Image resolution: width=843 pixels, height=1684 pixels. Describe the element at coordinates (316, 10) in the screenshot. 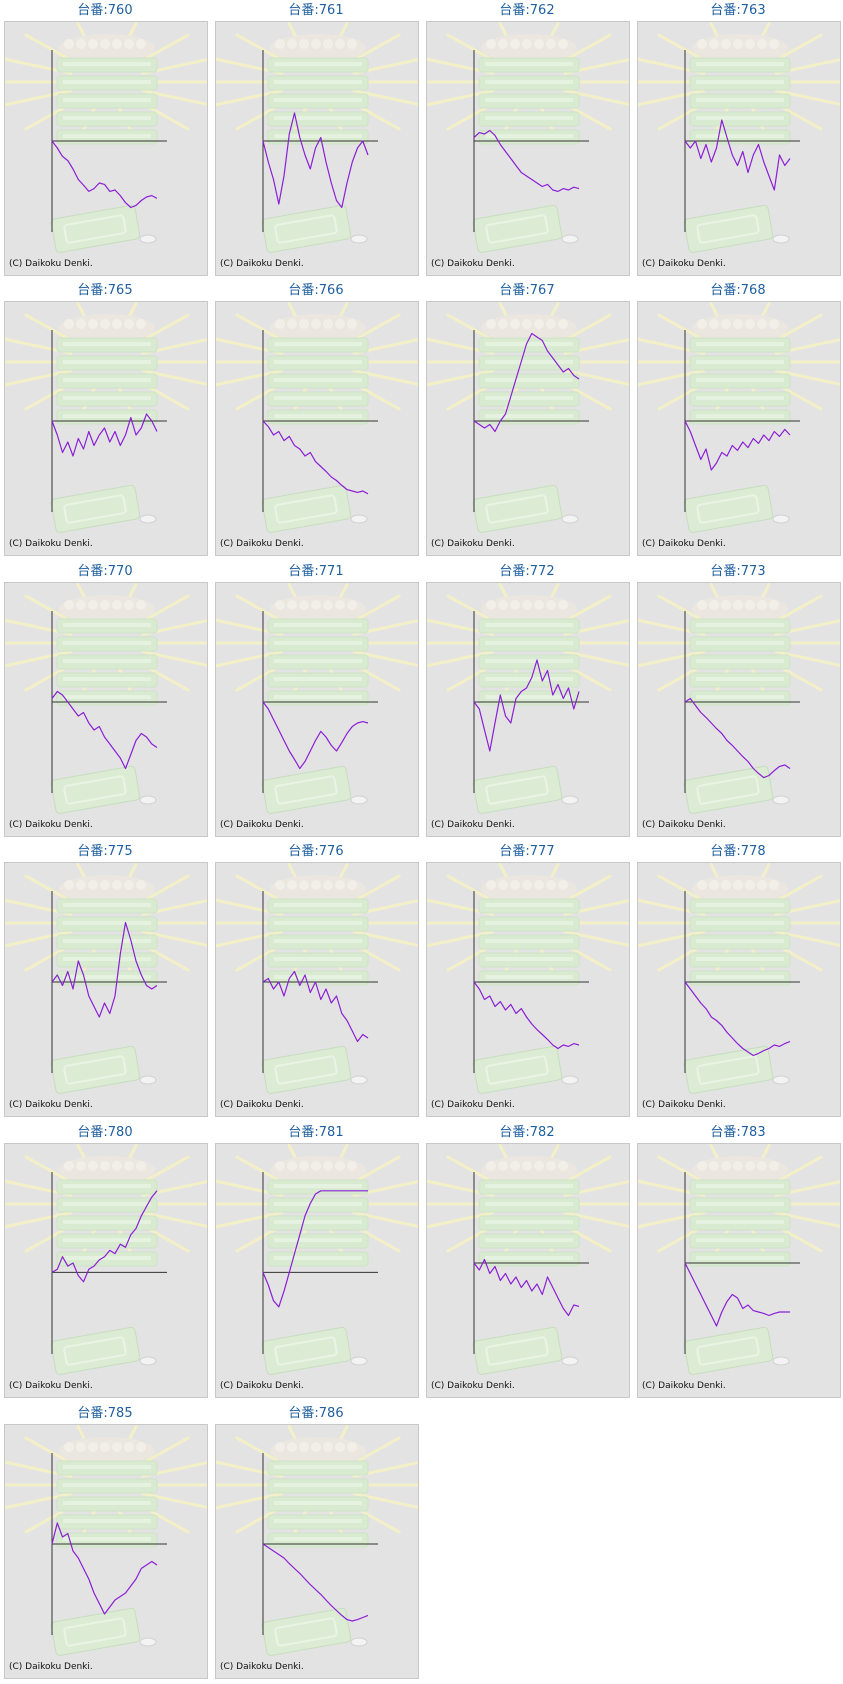

I see `machine-number-link: 台番:761` at that location.